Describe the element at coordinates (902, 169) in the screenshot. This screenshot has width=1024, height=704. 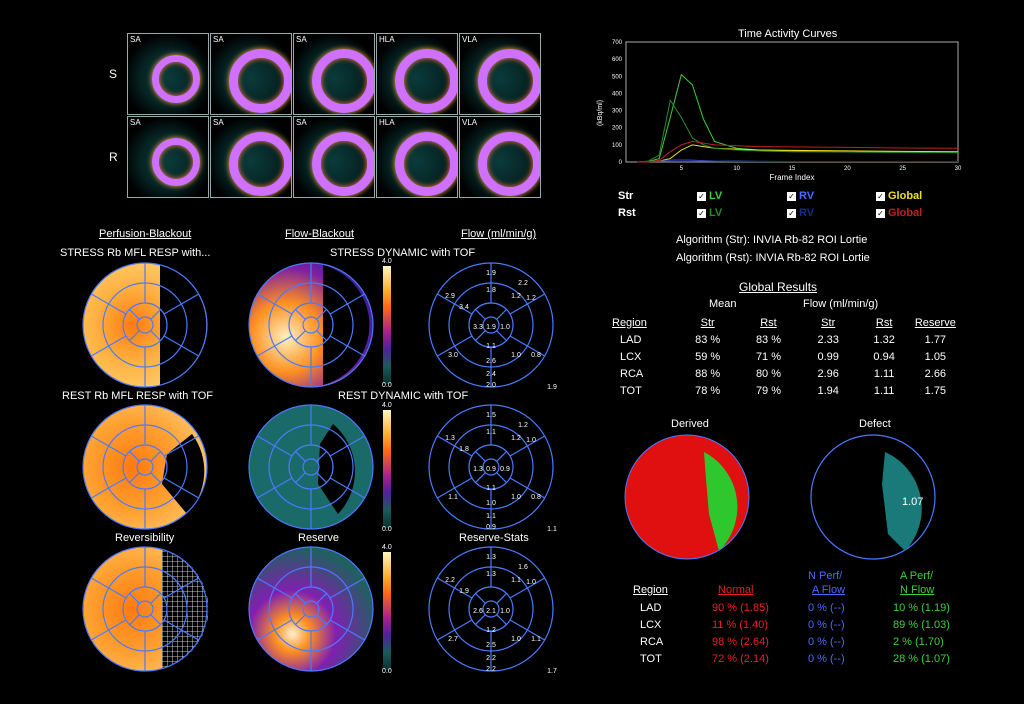
I see `tac-xtick: 25` at that location.